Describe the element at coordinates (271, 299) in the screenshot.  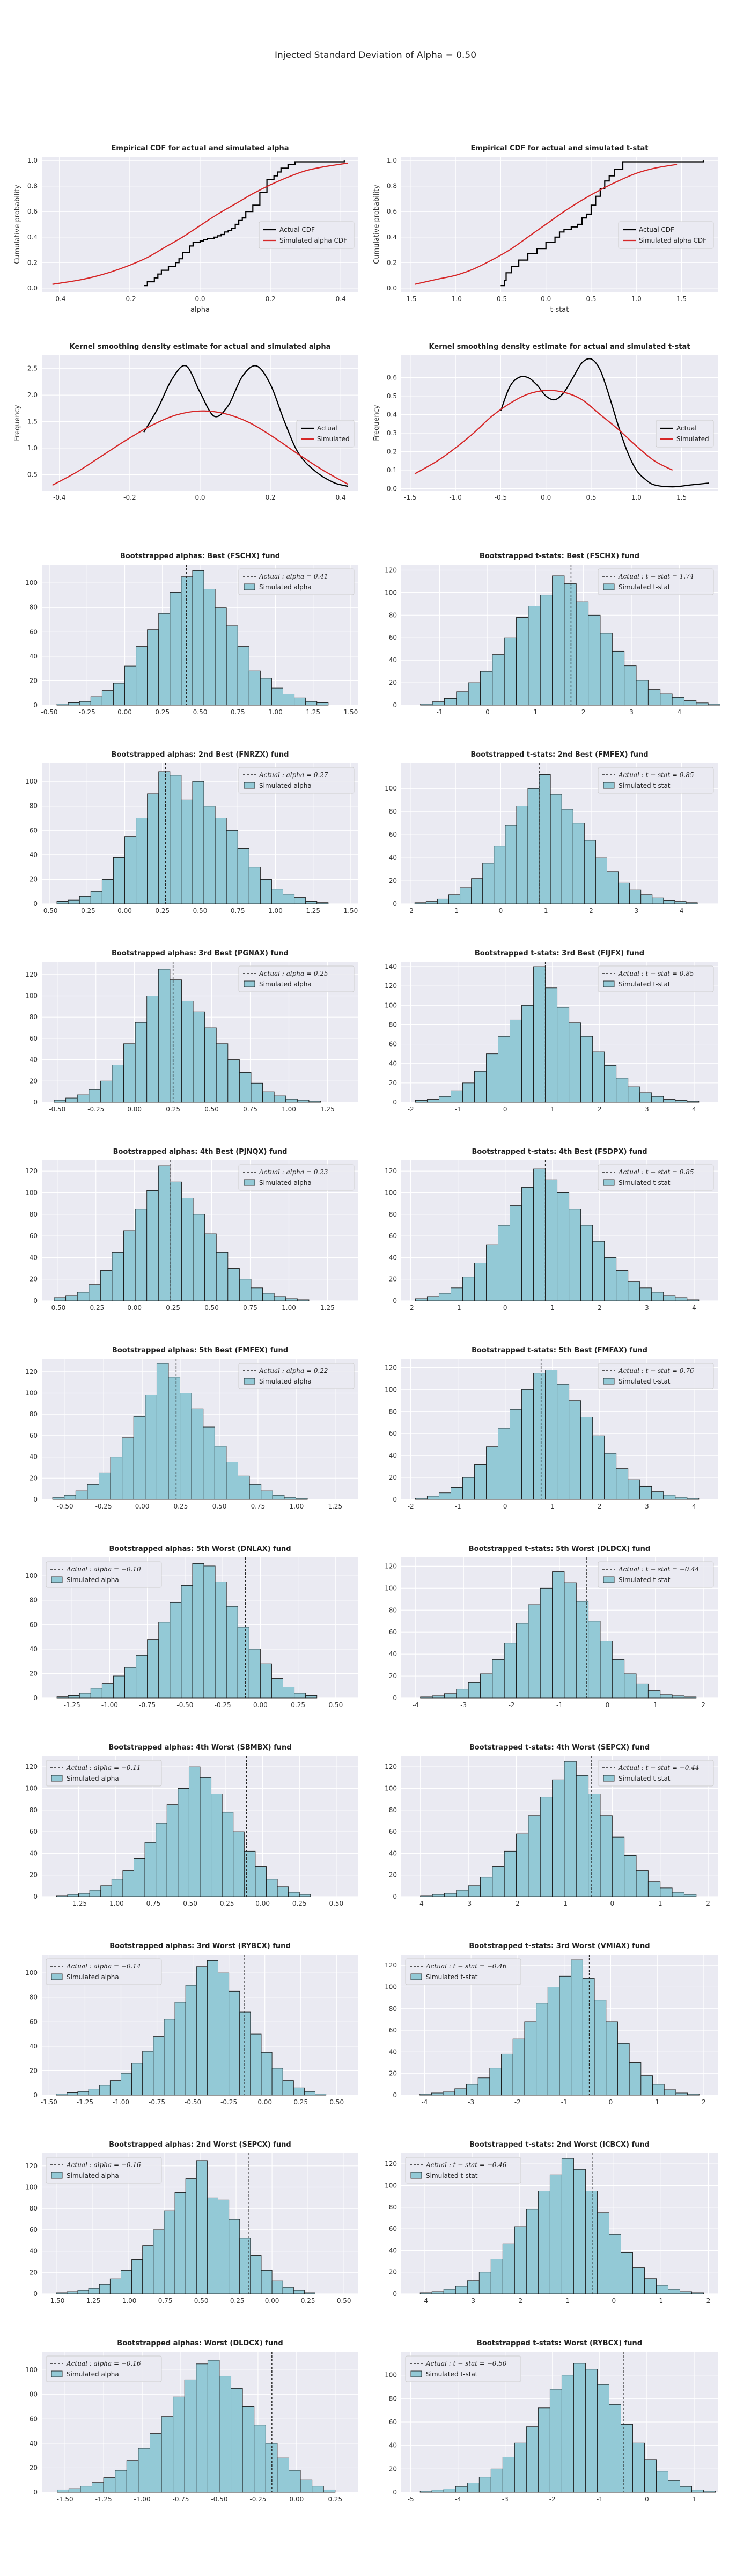
I see `x-tick-label: 0.2` at that location.